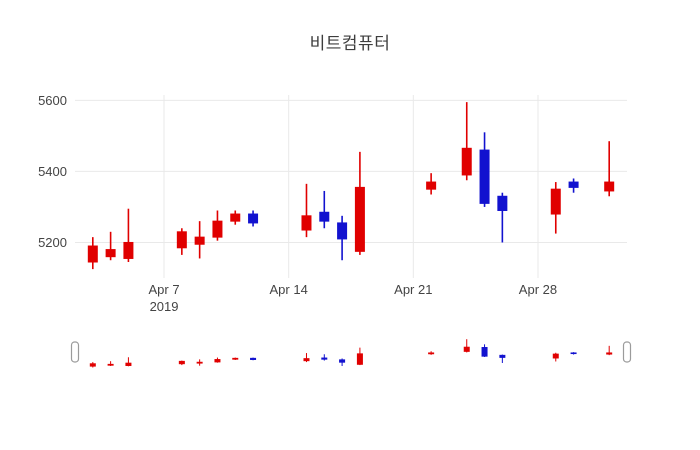 The width and height of the screenshot is (700, 450). I want to click on x-tick-year-label: 2019, so click(164, 306).